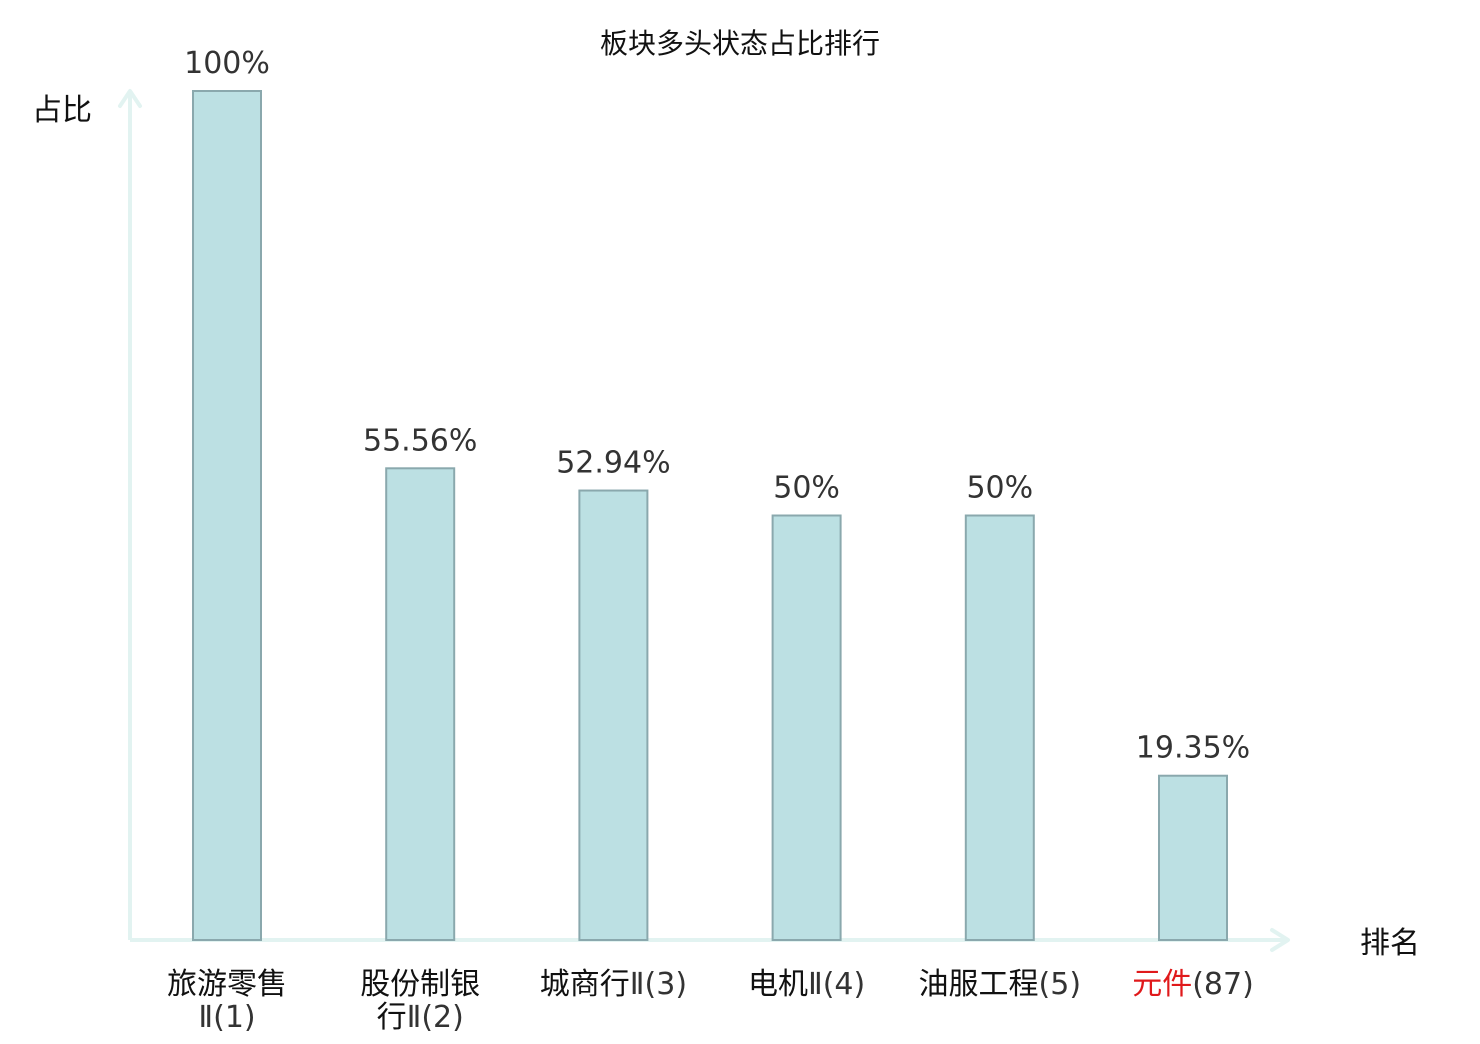 The width and height of the screenshot is (1480, 1044). I want to click on category-label-3: 城商行Ⅱ(3), so click(613, 984).